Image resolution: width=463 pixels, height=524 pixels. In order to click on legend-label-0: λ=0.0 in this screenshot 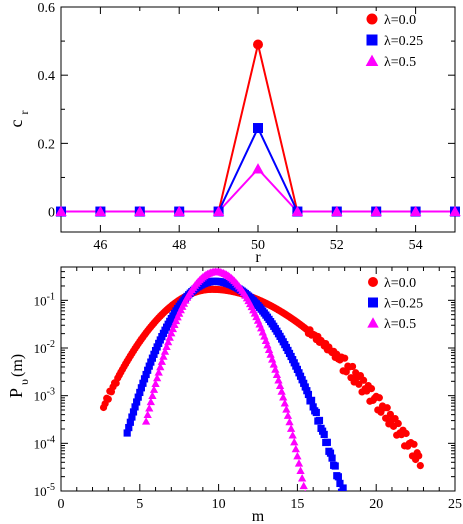, I will do `click(400, 20)`.